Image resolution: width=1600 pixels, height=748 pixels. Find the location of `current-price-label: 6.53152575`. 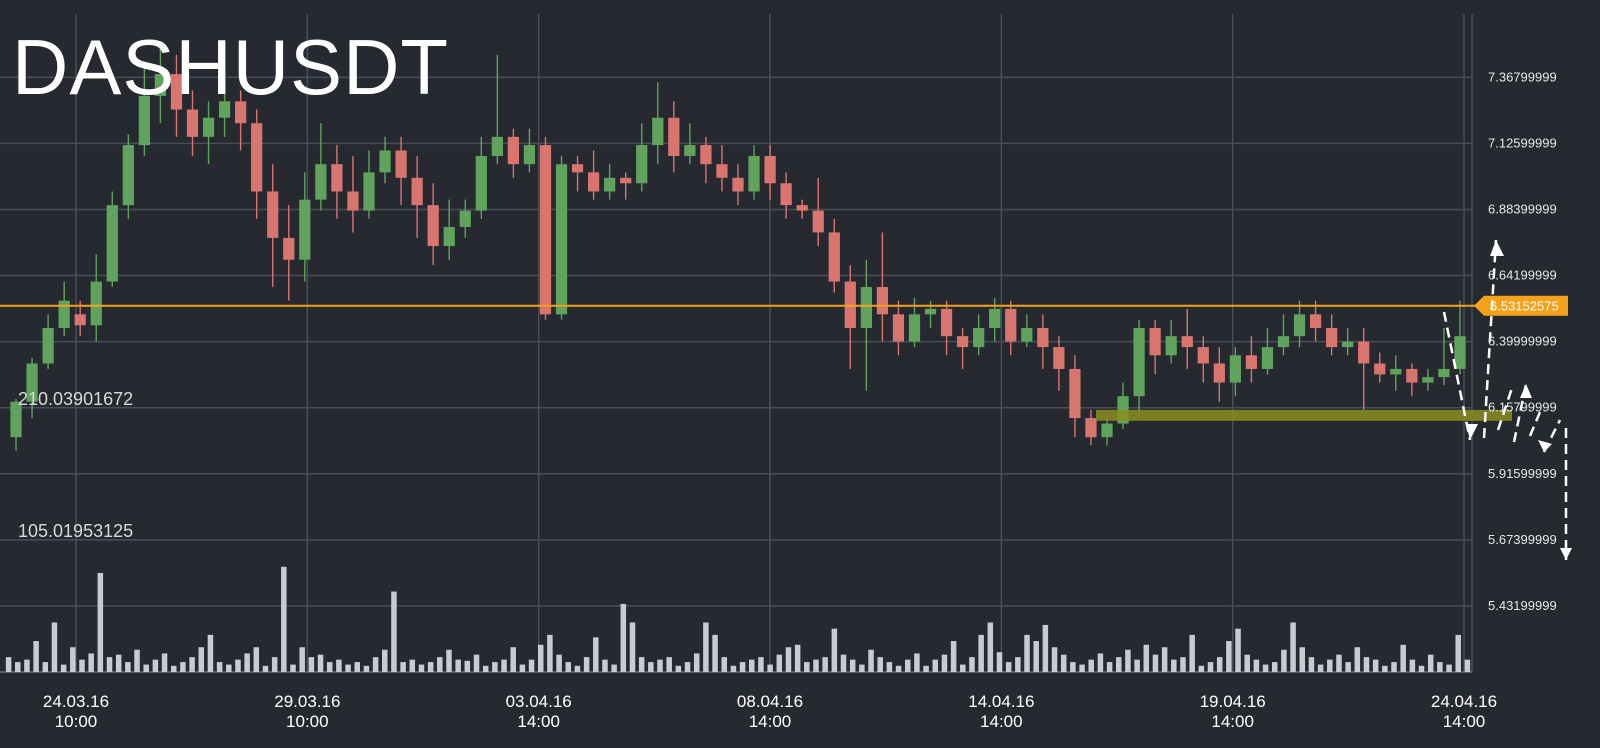

current-price-label: 6.53152575 is located at coordinates (1524, 306).